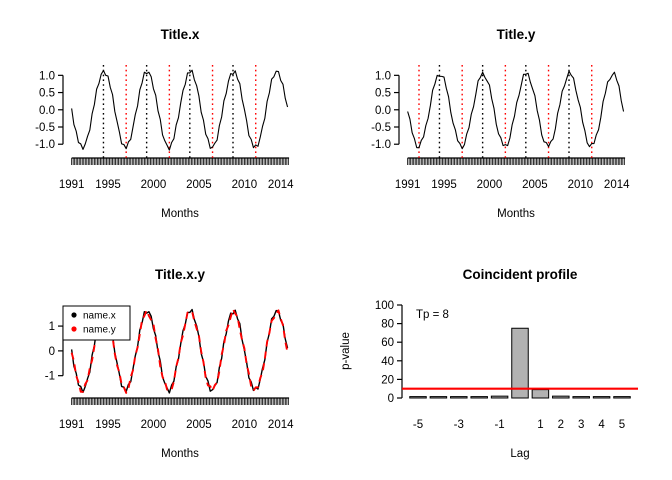  Describe the element at coordinates (99, 330) in the screenshot. I see `legend-label: name.y` at that location.